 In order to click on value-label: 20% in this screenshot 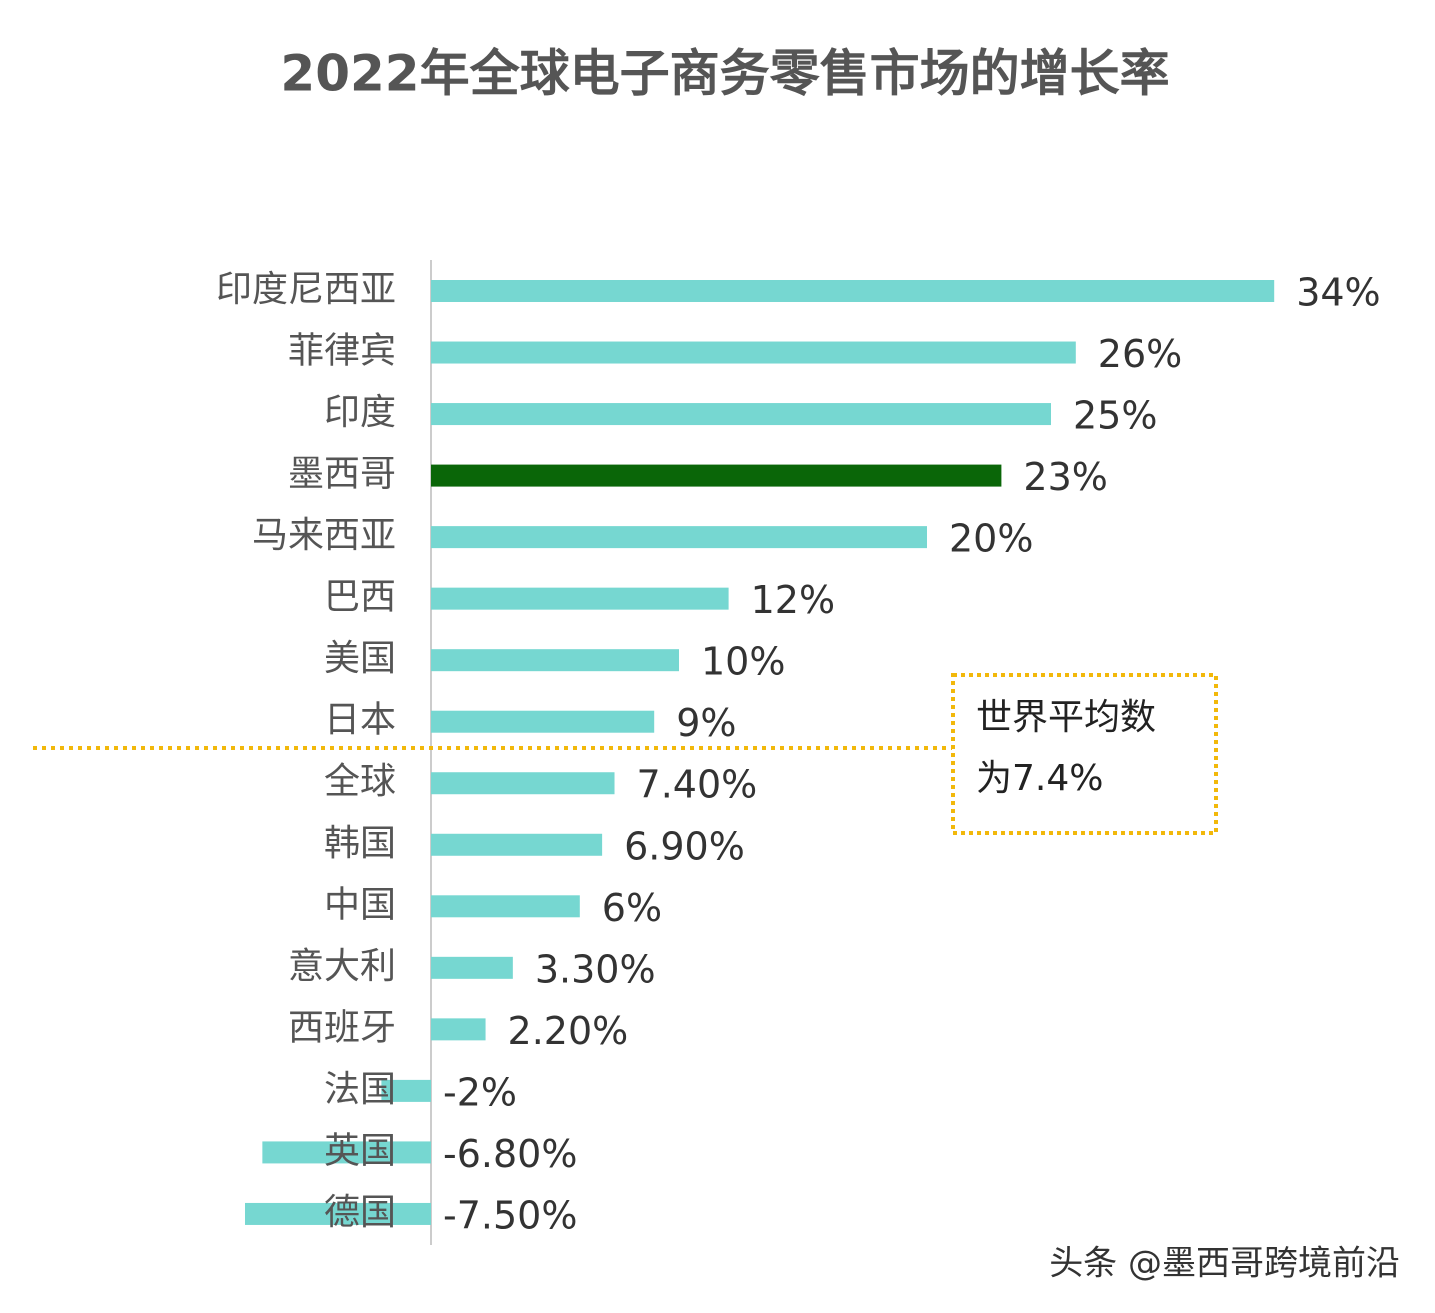, I will do `click(991, 539)`.